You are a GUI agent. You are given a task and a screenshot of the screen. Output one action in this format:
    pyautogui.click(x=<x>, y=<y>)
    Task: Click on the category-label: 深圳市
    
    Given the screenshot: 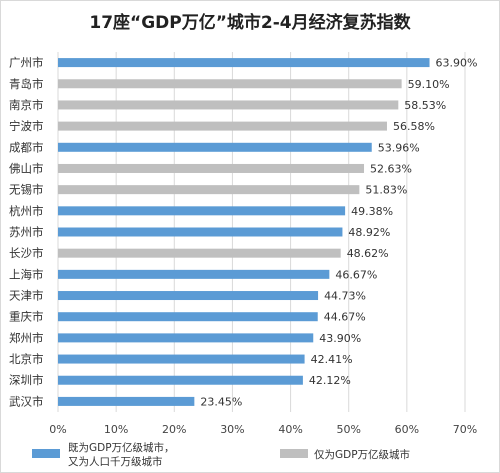 What is the action you would take?
    pyautogui.click(x=26, y=380)
    